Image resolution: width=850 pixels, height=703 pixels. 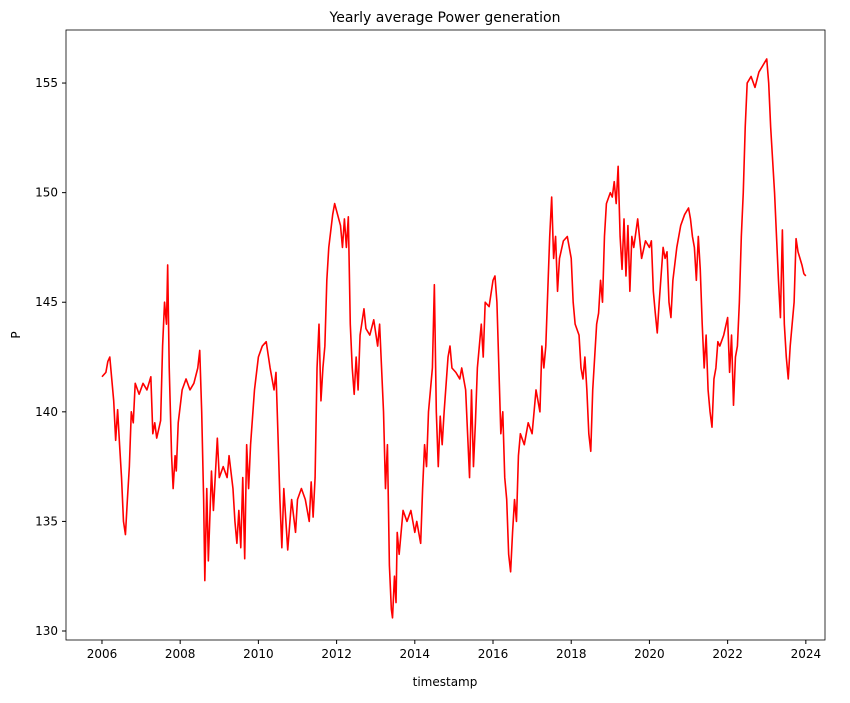 What do you see at coordinates (16, 334) in the screenshot?
I see `y-axis-label: P` at bounding box center [16, 334].